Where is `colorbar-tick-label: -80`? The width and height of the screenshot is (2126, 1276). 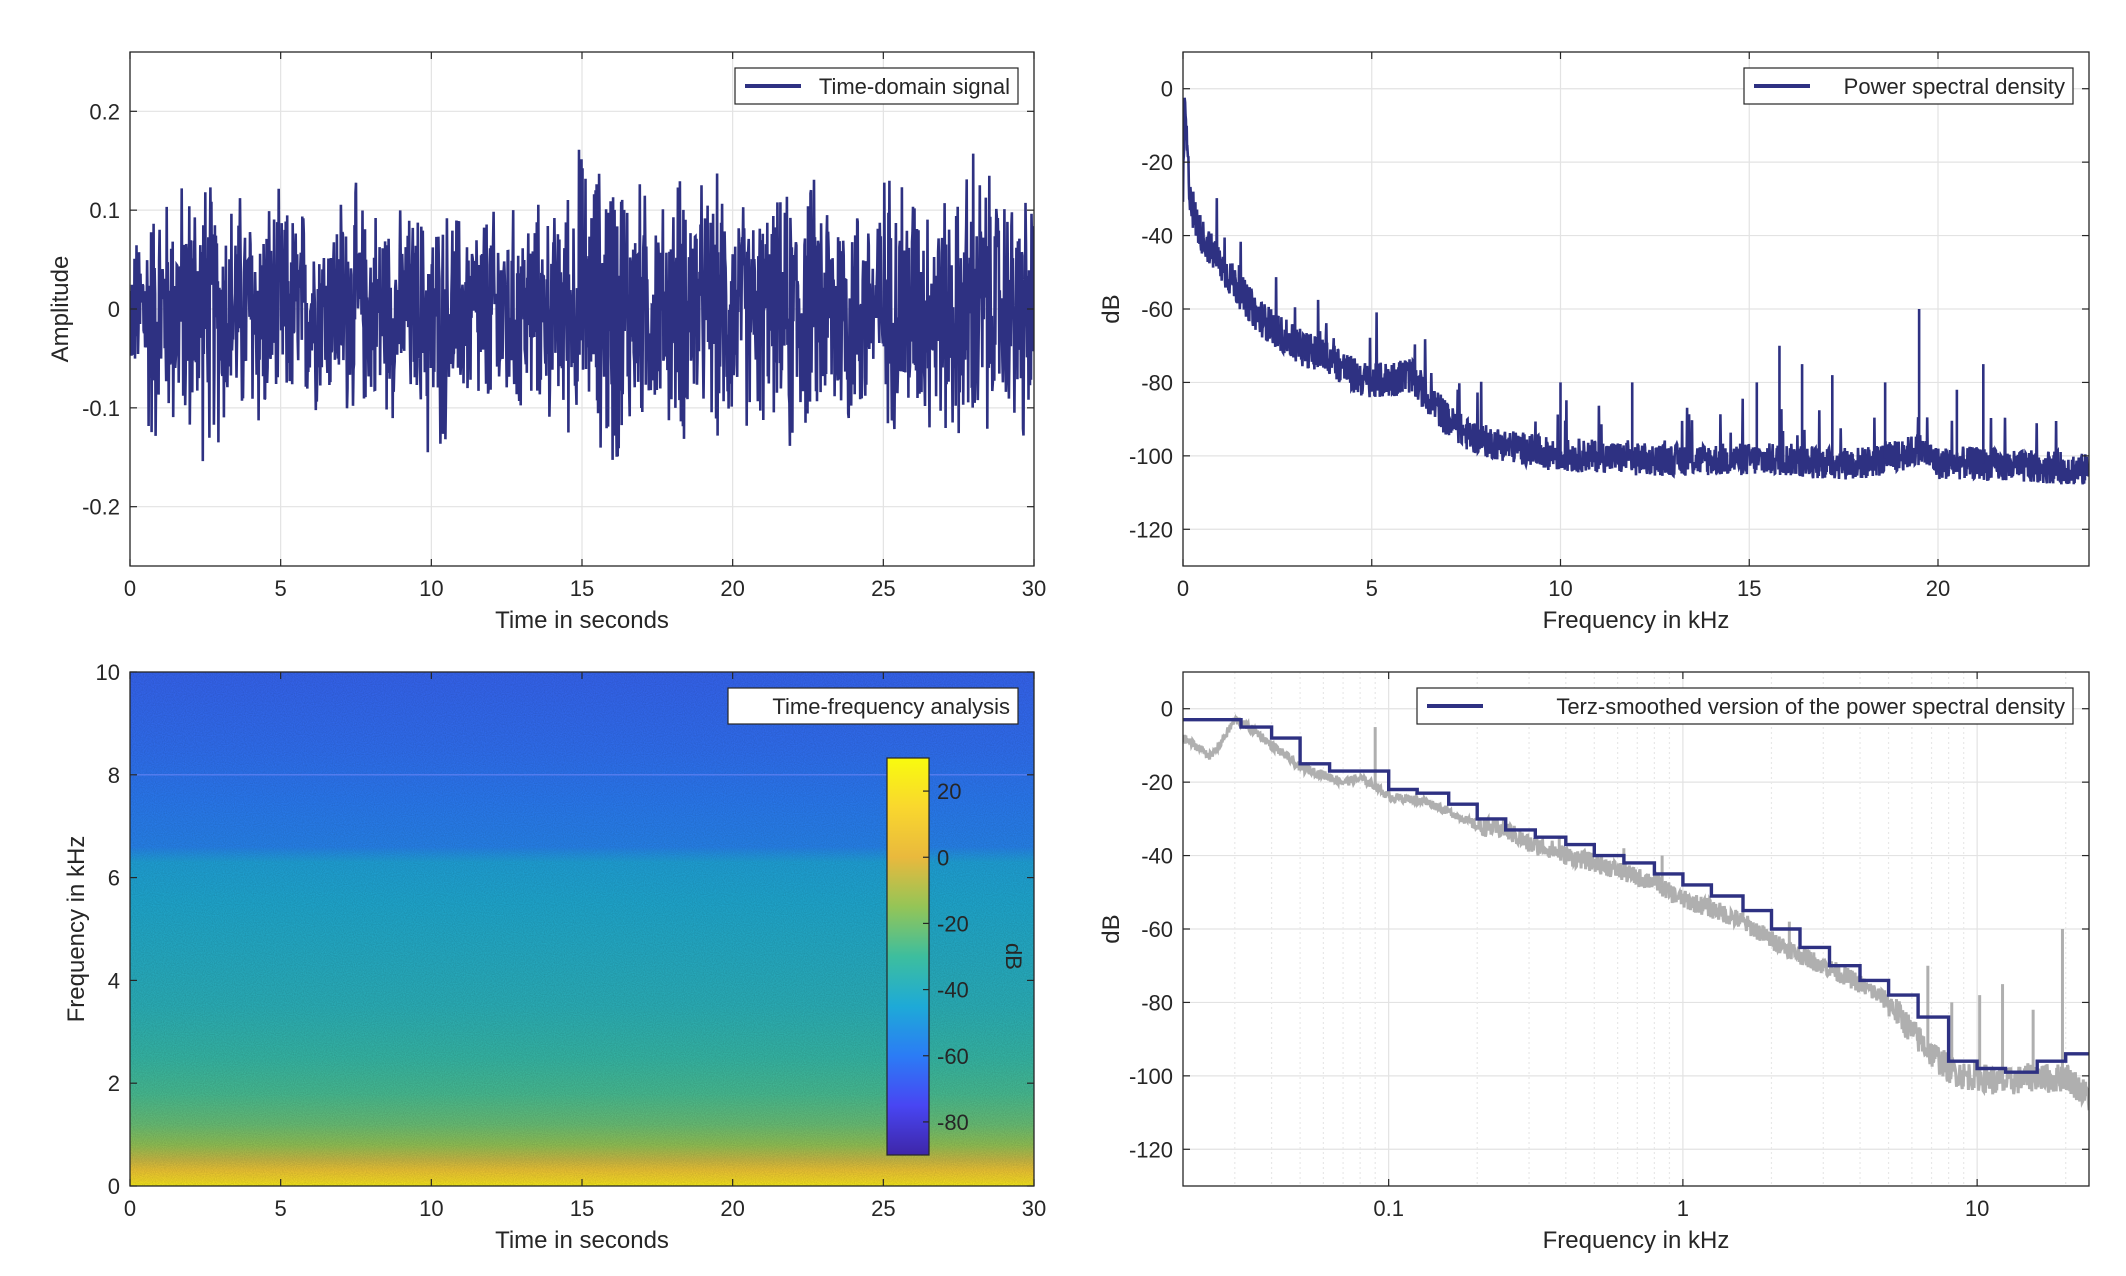
colorbar-tick-label: -80 is located at coordinates (953, 1122).